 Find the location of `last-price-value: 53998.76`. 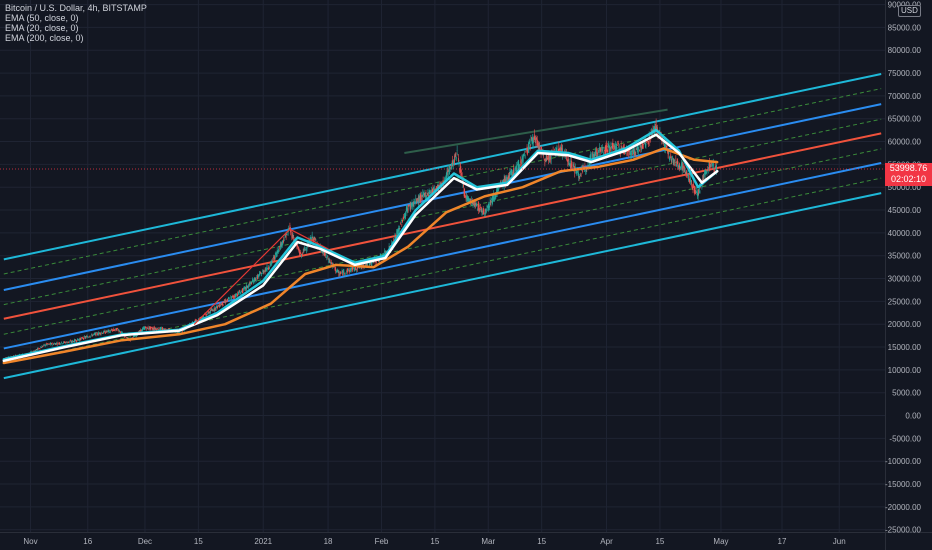

last-price-value: 53998.76 is located at coordinates (908, 168).